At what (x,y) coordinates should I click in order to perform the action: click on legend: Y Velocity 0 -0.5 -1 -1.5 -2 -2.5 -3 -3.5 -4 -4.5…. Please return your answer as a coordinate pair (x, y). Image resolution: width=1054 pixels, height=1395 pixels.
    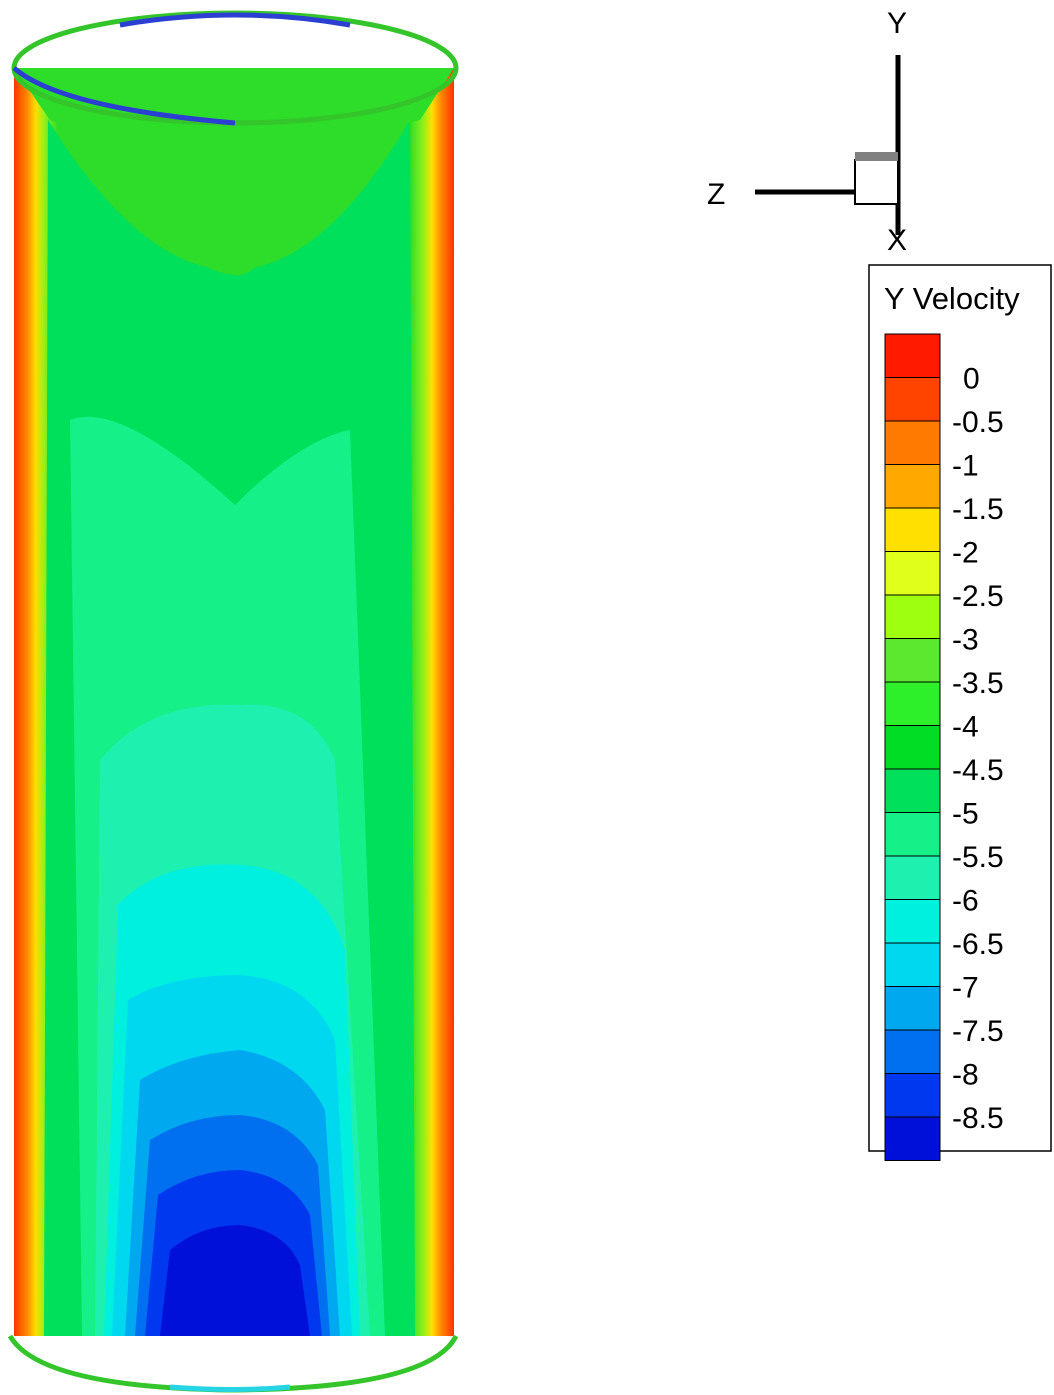
    Looking at the image, I should click on (960, 712).